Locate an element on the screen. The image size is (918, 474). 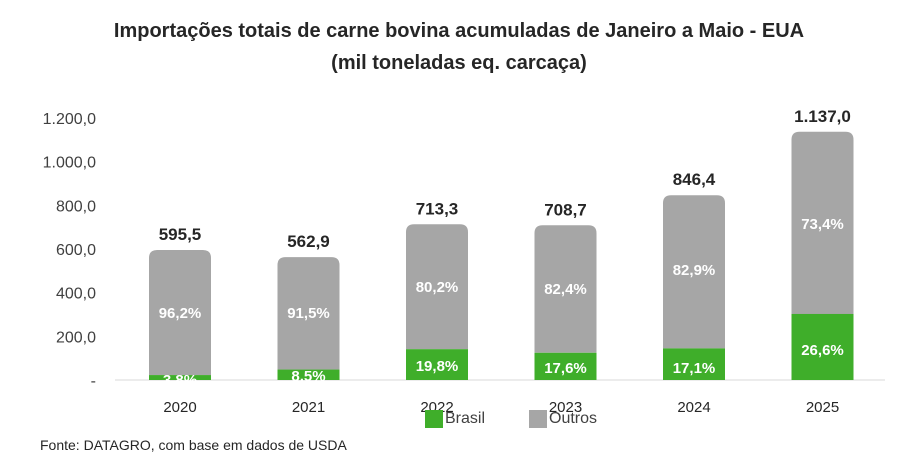
bar-outros-2023 is located at coordinates (565, 289).